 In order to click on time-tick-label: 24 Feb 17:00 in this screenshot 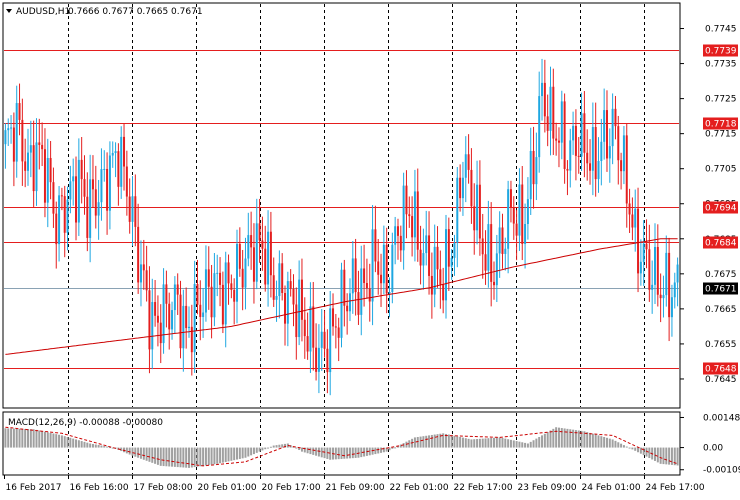, I will do `click(675, 488)`.